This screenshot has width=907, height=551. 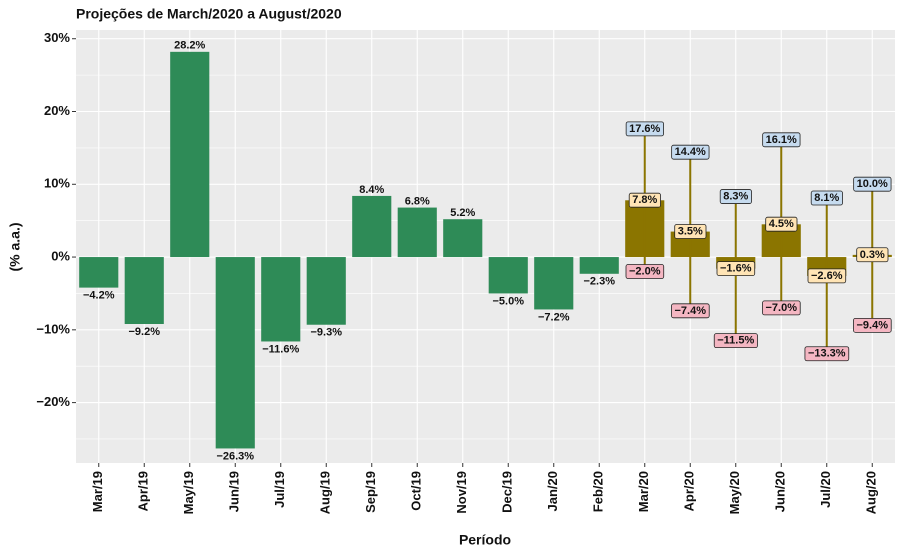 I want to click on value-label: 7.8%, so click(x=644, y=200).